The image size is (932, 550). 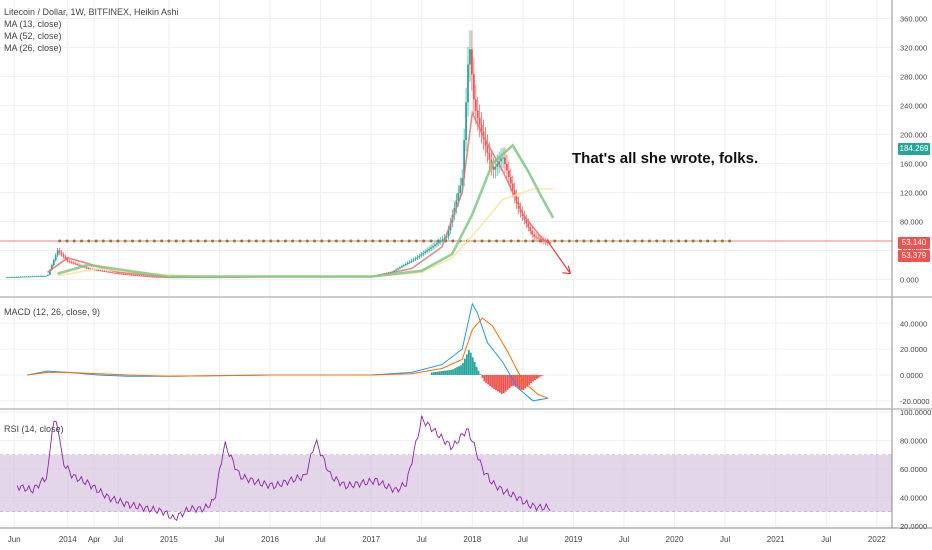 I want to click on x-tick-label: 2016, so click(x=270, y=539).